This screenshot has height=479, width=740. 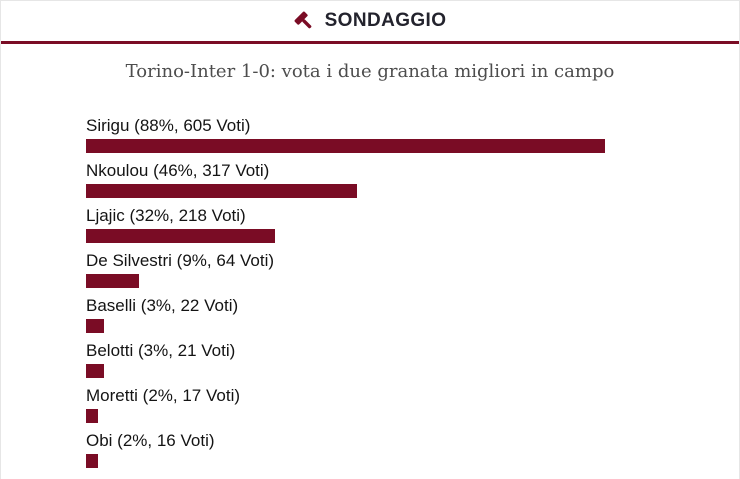 I want to click on poll-option-label: Moretti (2%, 17 Voti), so click(x=163, y=395).